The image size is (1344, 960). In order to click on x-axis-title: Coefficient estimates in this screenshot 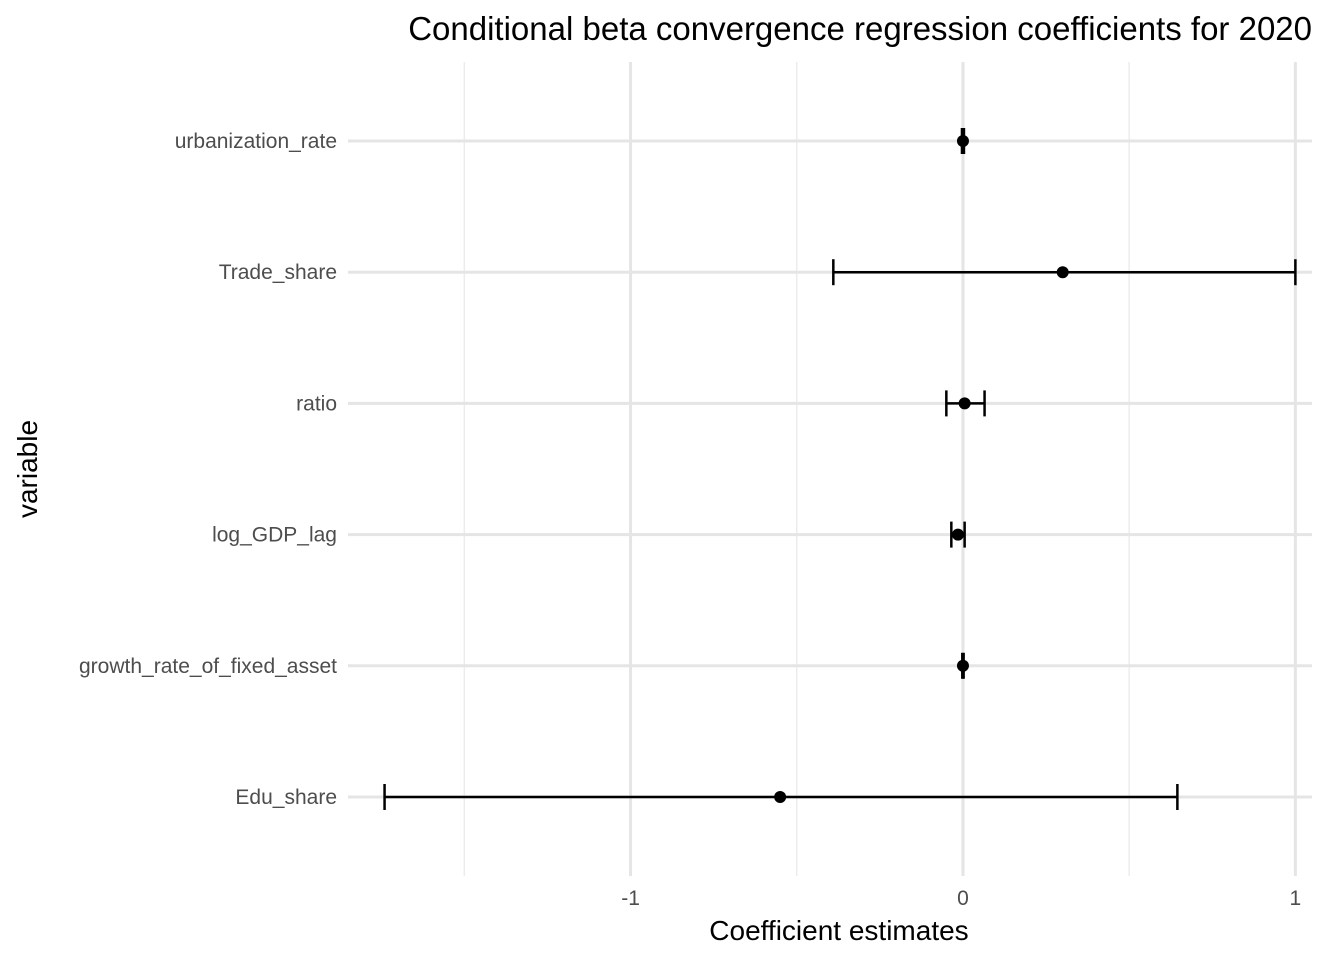, I will do `click(838, 930)`.